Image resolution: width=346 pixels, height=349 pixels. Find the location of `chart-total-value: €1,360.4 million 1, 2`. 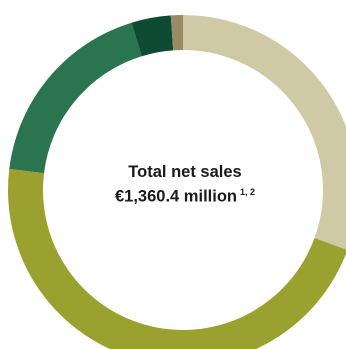

chart-total-value: €1,360.4 million 1, 2 is located at coordinates (185, 194).